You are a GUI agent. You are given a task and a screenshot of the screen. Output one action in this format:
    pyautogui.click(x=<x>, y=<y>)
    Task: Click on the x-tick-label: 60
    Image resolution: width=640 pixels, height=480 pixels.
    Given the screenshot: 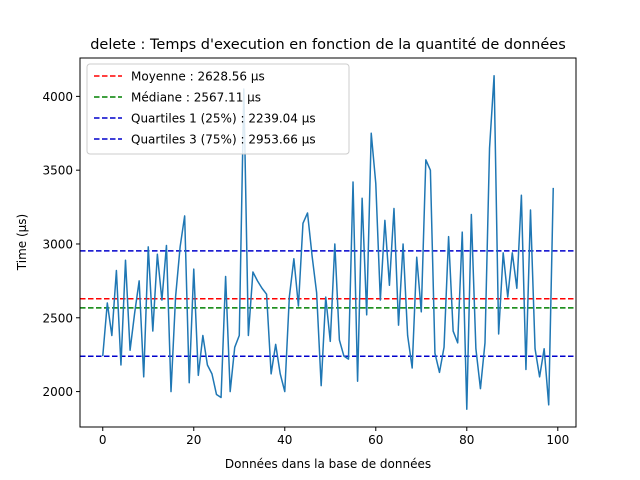 What is the action you would take?
    pyautogui.click(x=375, y=440)
    